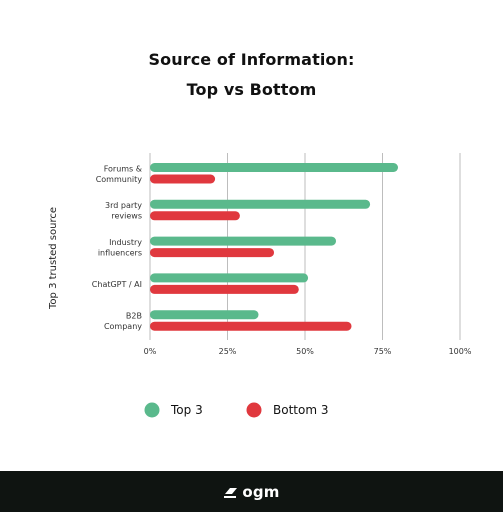 This screenshot has width=503, height=512. I want to click on chart-title: Source of Information: Top vs Bottom, so click(251, 75).